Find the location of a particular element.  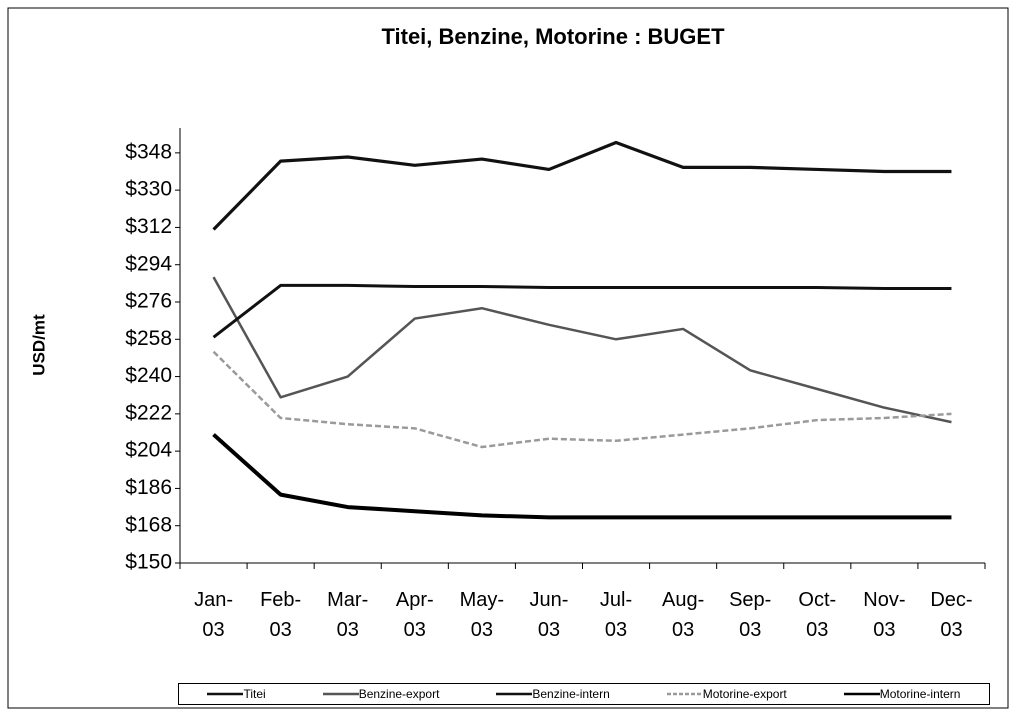

legend-item: Titei is located at coordinates (236, 694).